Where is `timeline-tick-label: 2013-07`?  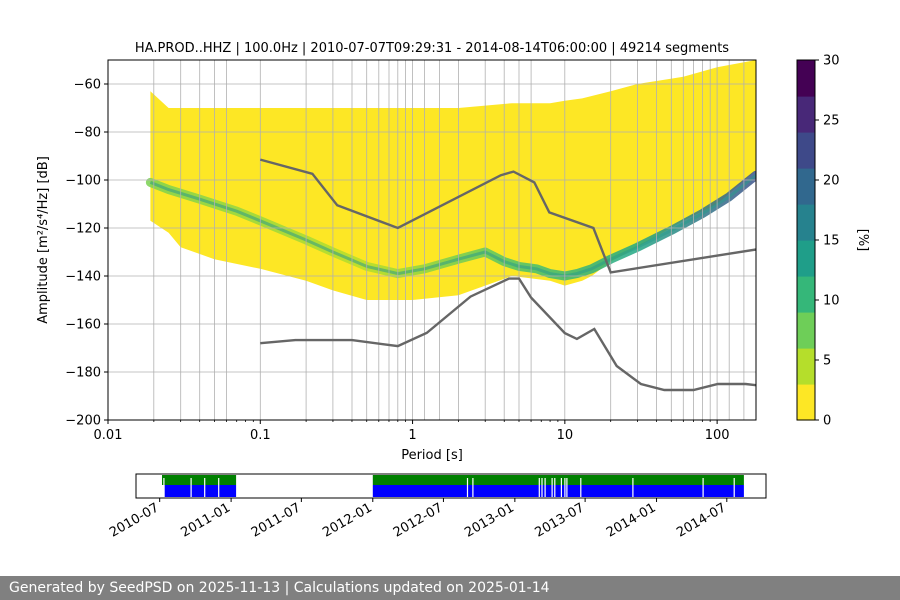 timeline-tick-label: 2013-07 is located at coordinates (560, 520).